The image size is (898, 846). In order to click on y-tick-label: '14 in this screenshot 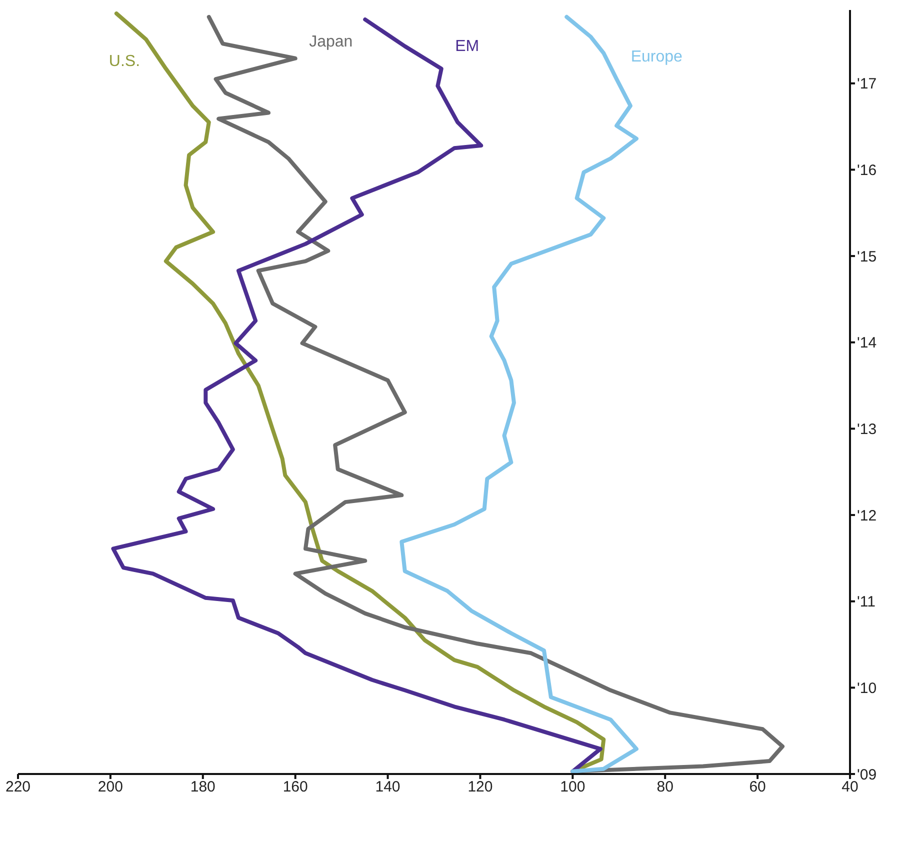, I will do `click(867, 343)`.